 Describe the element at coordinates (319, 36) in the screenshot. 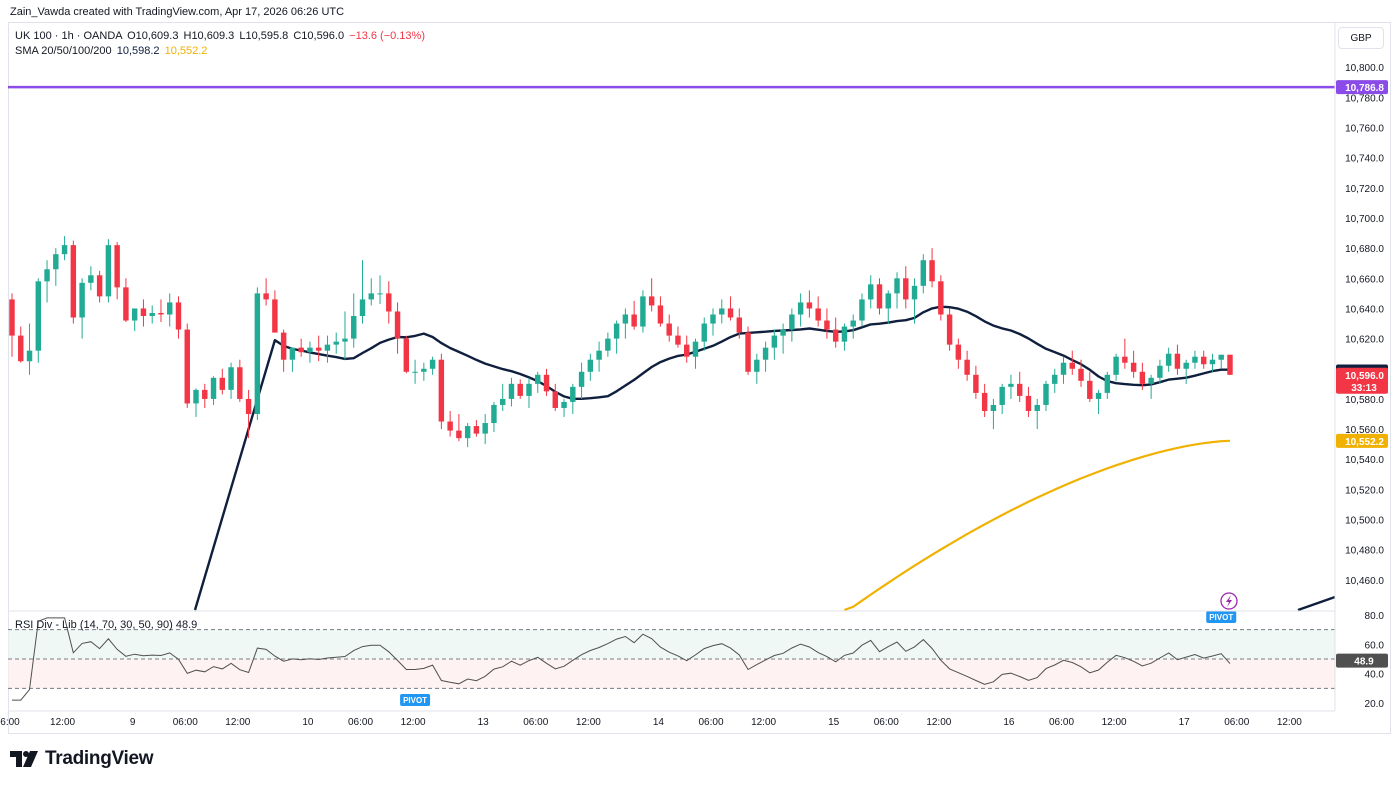

I see `close-value: C10,596.0` at that location.